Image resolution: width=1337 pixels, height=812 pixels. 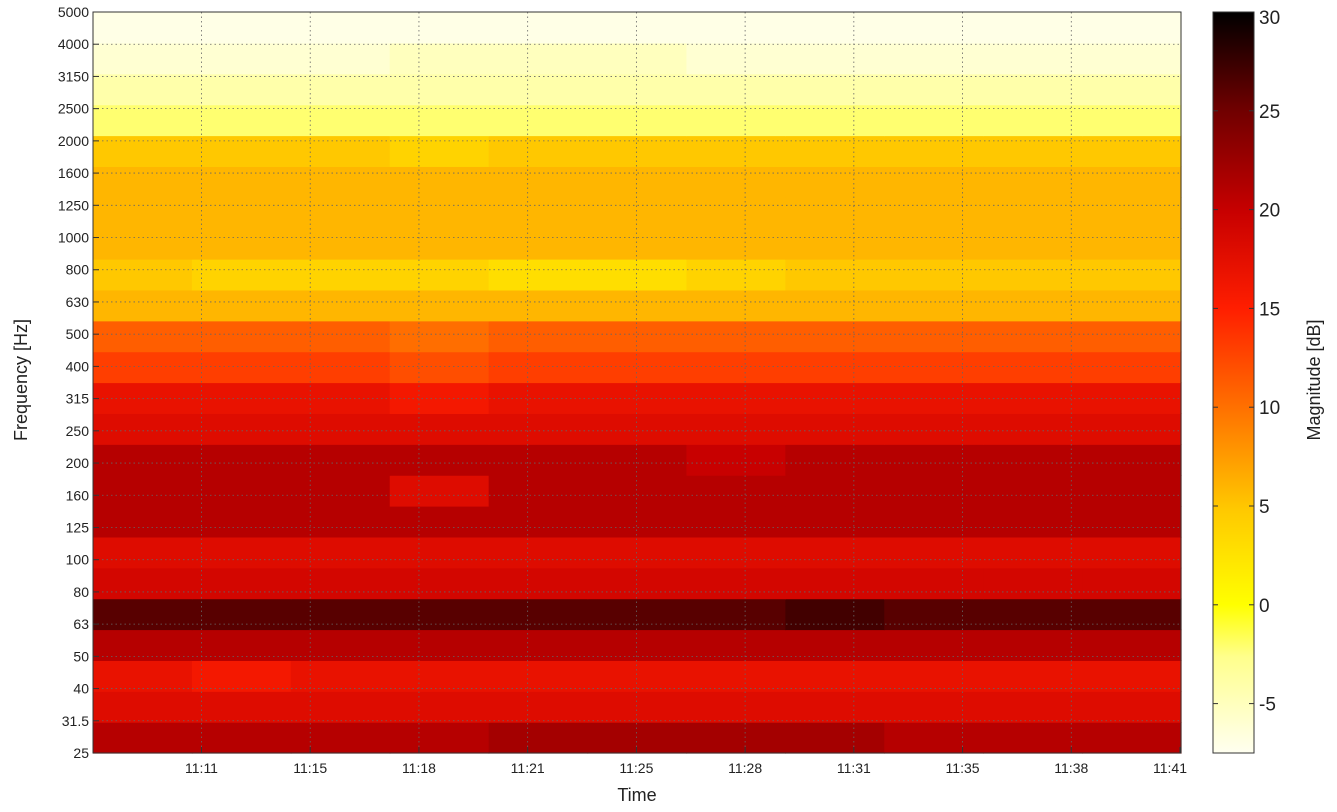 What do you see at coordinates (73, 141) in the screenshot?
I see `y-tick-label: 2000` at bounding box center [73, 141].